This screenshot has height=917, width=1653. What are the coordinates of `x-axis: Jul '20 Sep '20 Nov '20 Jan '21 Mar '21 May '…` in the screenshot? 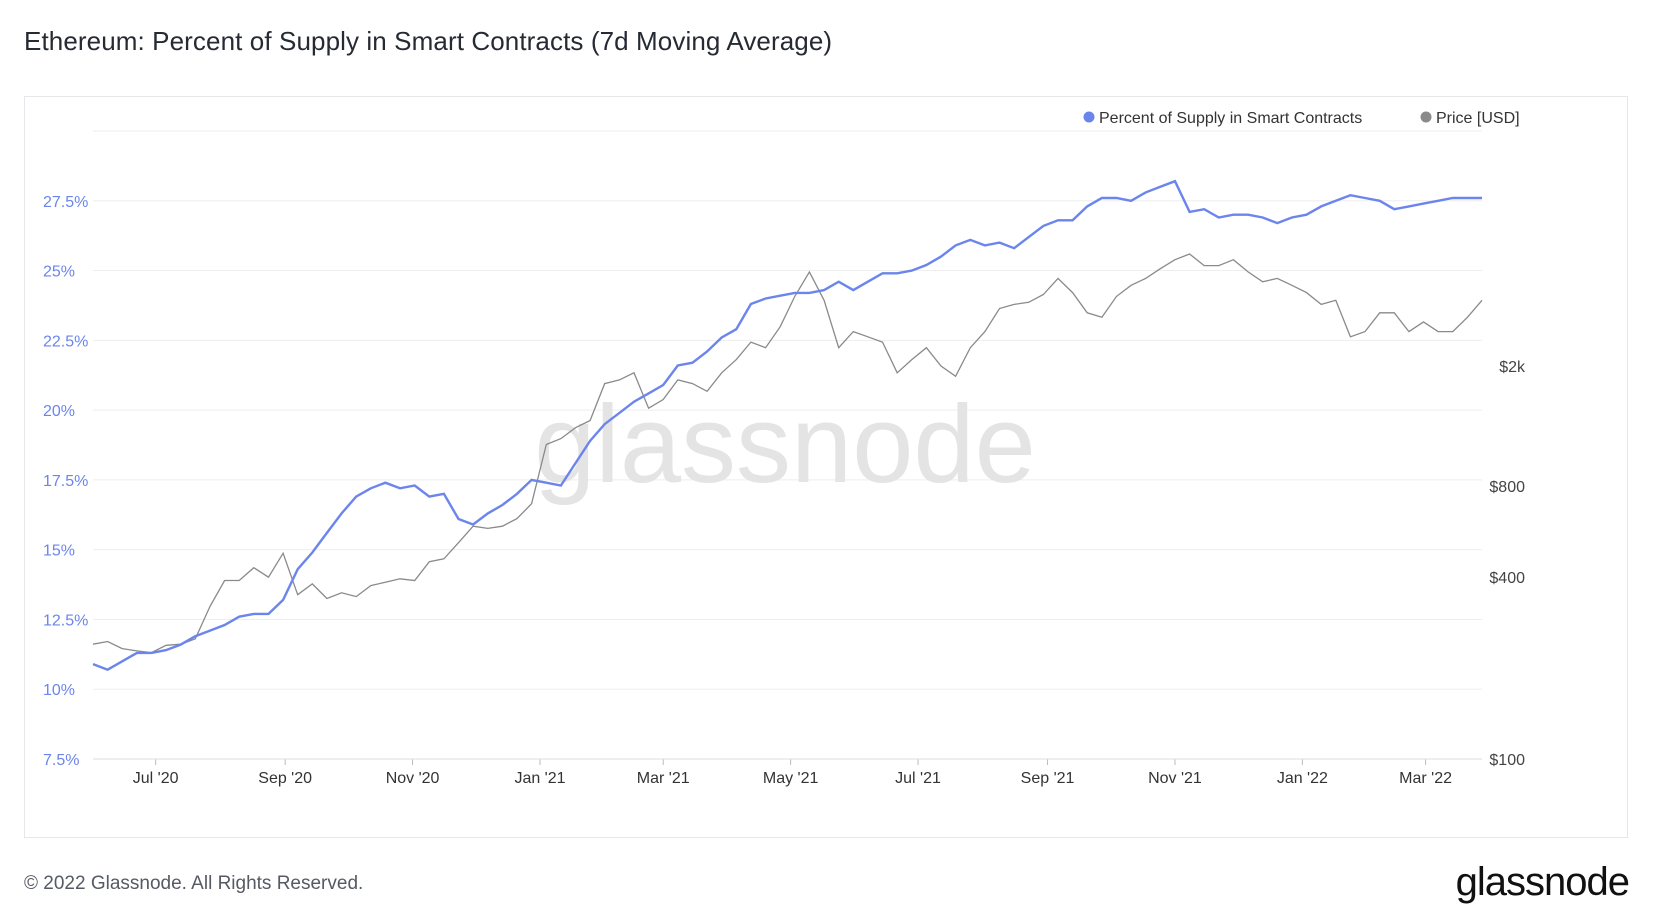 It's located at (787, 772).